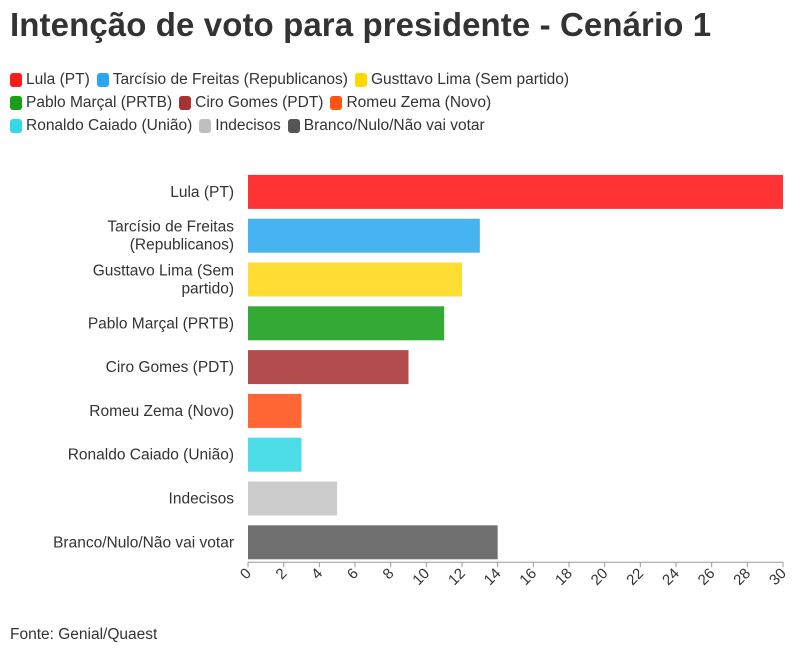 This screenshot has width=802, height=653. Describe the element at coordinates (259, 102) in the screenshot. I see `legend-label: Ciro Gomes (PDT)` at that location.